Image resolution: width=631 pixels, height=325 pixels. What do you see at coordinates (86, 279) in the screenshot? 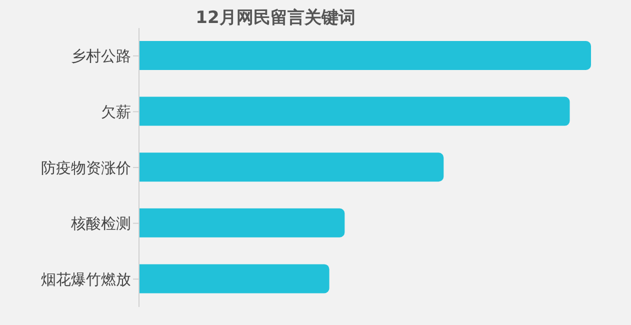
I see `y-tick-label: 烟花爆竹燃放` at bounding box center [86, 279].